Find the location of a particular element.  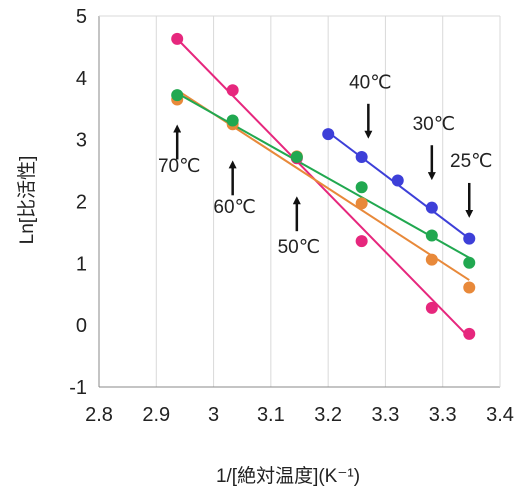

x-tick-label: 3.1 is located at coordinates (271, 415).